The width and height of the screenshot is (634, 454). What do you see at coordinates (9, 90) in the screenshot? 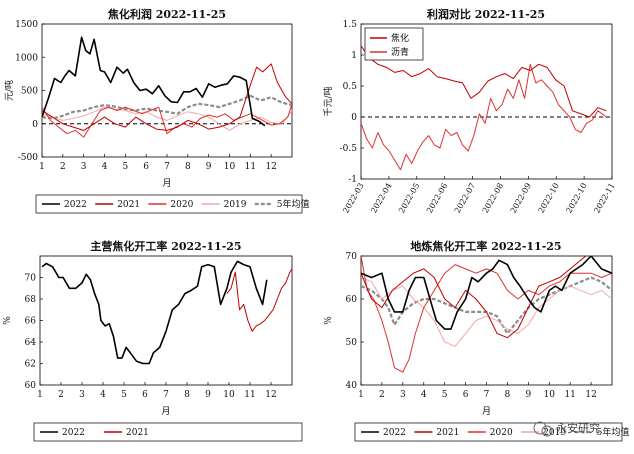
I see `y-axis-label: 元/吨` at bounding box center [9, 90].